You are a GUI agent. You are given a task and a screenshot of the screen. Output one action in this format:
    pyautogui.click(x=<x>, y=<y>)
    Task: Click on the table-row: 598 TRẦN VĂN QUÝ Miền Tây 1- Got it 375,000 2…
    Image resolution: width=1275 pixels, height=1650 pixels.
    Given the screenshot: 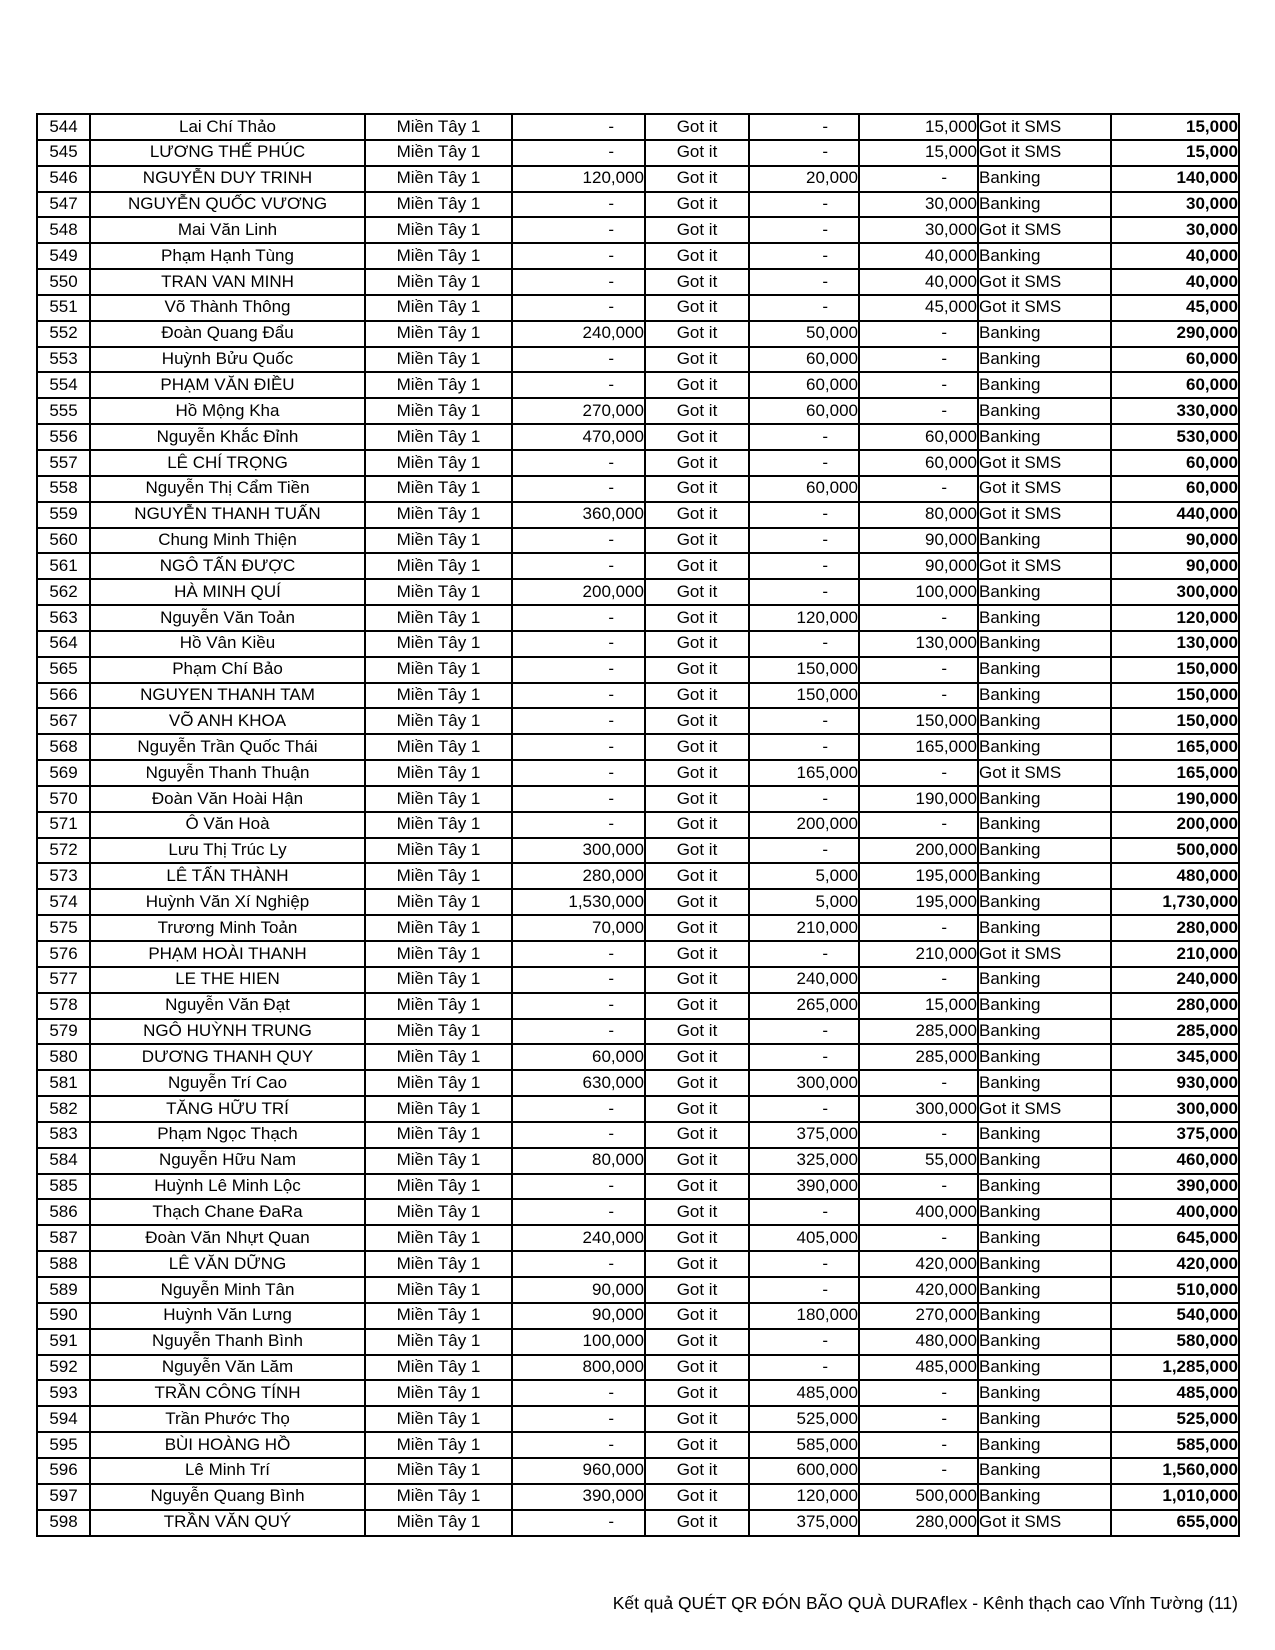 What is the action you would take?
    pyautogui.click(x=638, y=1523)
    